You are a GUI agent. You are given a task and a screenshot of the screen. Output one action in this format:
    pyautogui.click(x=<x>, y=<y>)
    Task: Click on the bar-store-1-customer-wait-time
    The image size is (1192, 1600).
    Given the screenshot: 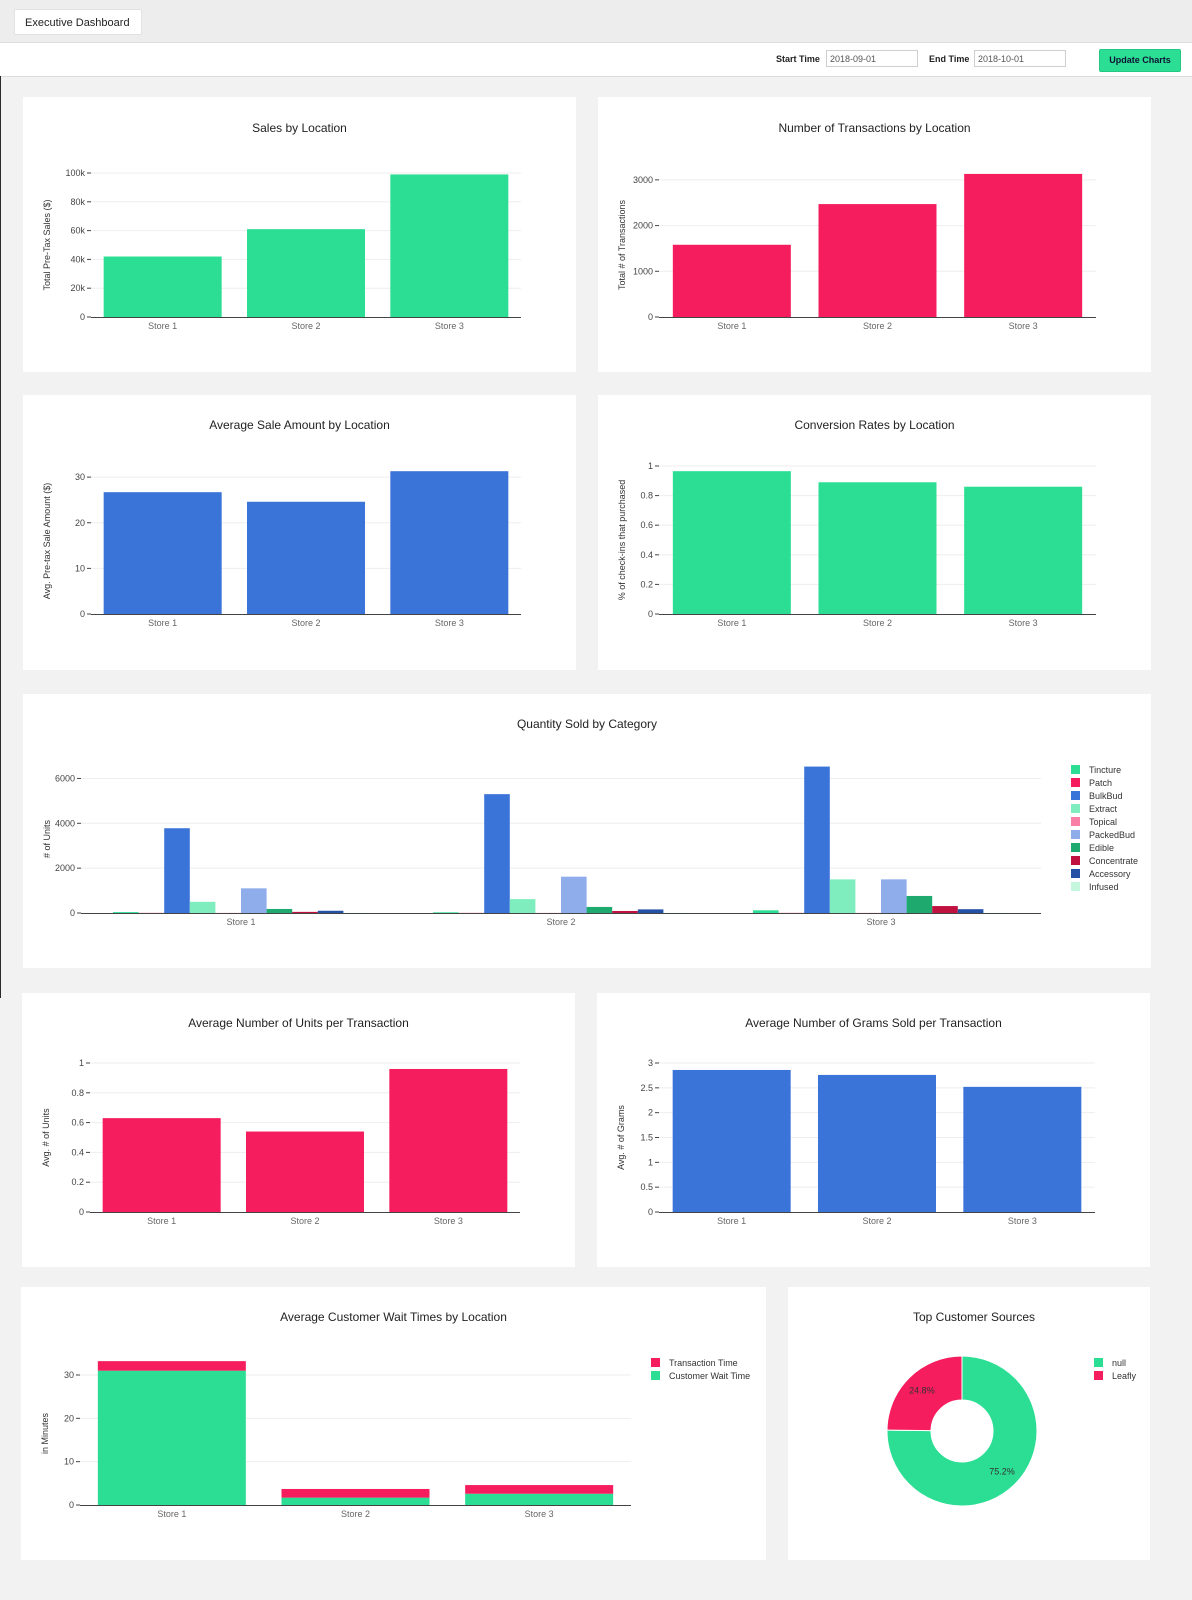 What is the action you would take?
    pyautogui.click(x=171, y=1437)
    